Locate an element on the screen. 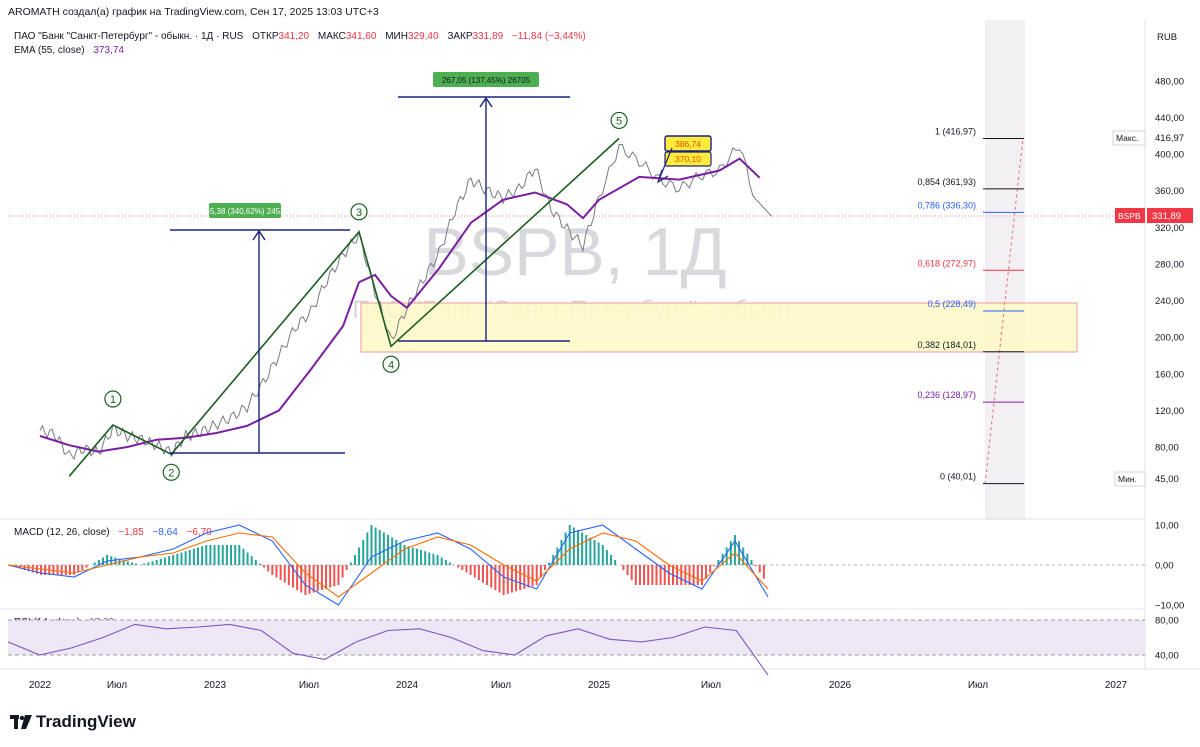 This screenshot has height=747, width=1200. price-box-1-label: 386,74 is located at coordinates (688, 144).